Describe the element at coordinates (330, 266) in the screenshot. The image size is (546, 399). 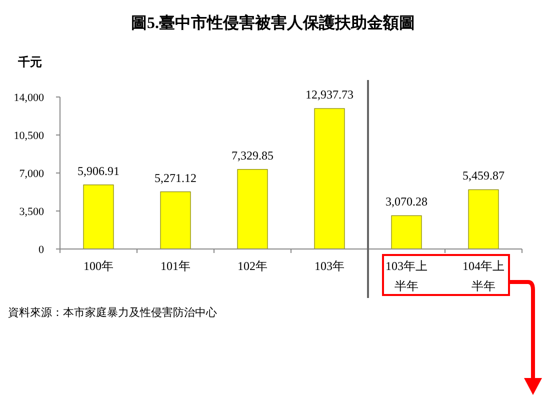
I see `x-tick-label: 103年` at that location.